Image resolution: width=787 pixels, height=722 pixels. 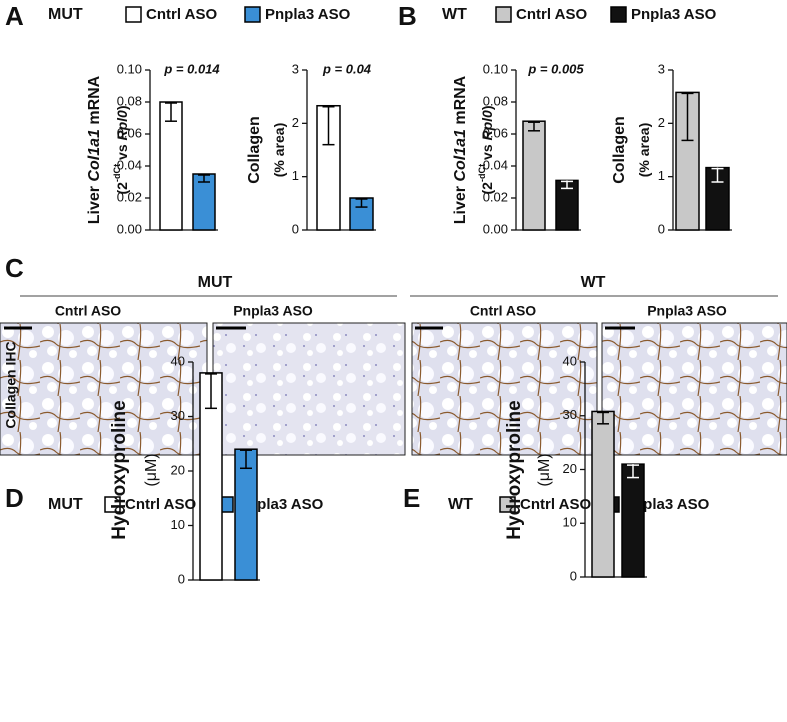 What do you see at coordinates (122, 188) in the screenshot?
I see `label-part: (2` at bounding box center [122, 188].